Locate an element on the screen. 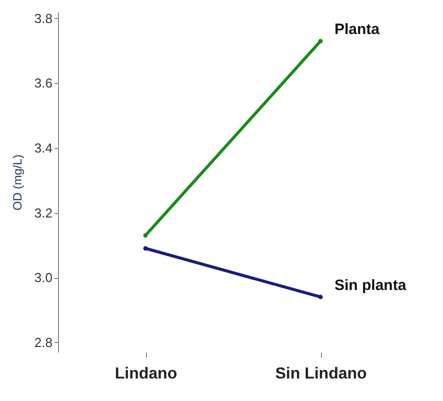 The height and width of the screenshot is (401, 443). x-tick-label: Sin Lindano is located at coordinates (321, 374).